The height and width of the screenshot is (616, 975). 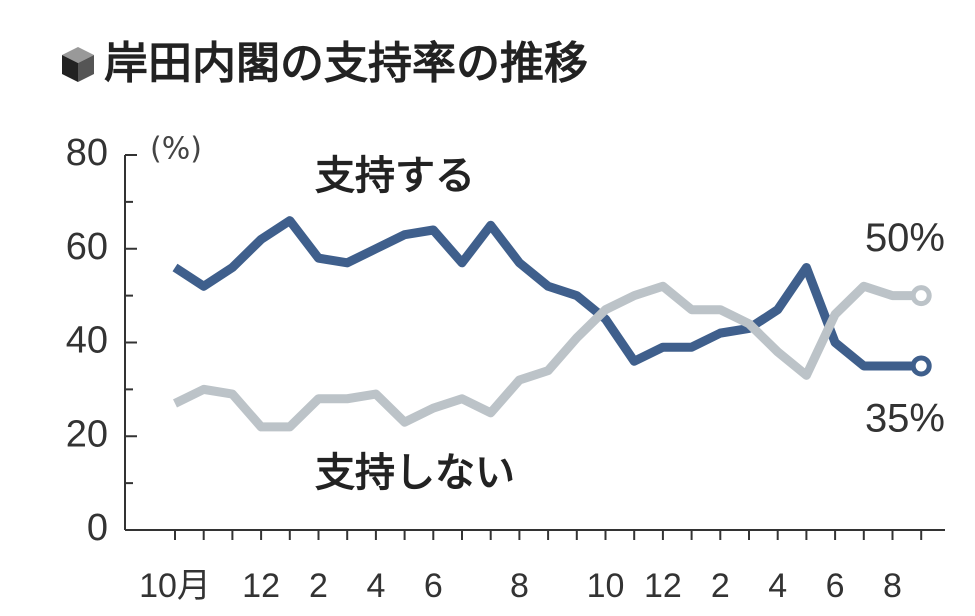 I want to click on y-tick-label: 20, so click(x=87, y=434).